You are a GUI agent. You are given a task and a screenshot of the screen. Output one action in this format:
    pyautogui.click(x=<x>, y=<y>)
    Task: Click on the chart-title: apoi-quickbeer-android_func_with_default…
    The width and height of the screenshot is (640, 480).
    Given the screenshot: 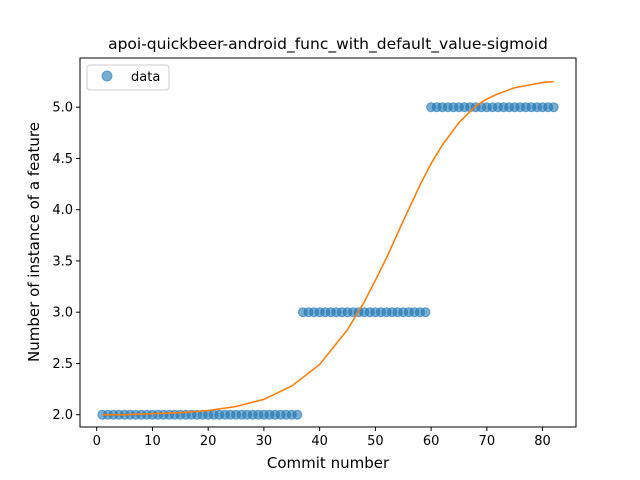 What is the action you would take?
    pyautogui.click(x=328, y=44)
    